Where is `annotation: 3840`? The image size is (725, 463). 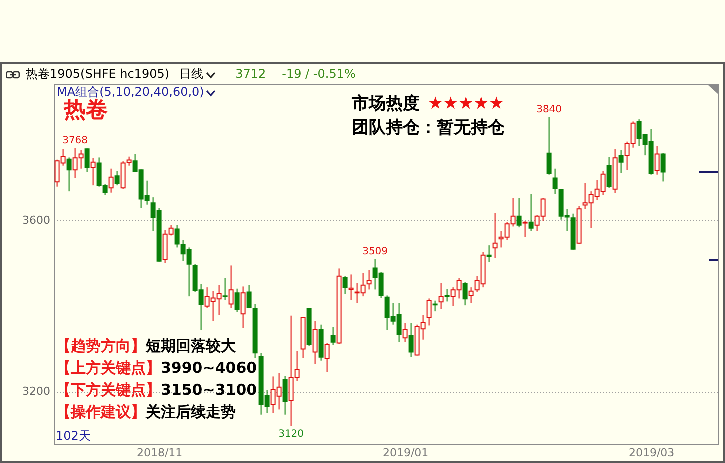
annotation: 3840 is located at coordinates (549, 110).